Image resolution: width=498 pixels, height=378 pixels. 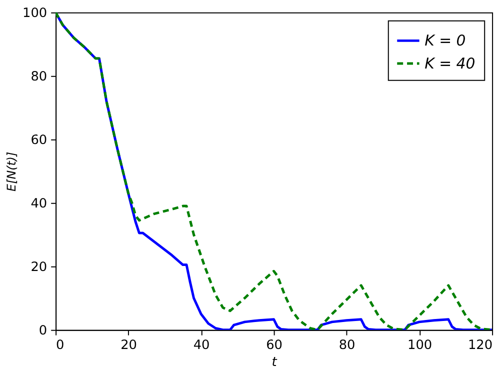 I want to click on x-axis-title: t, so click(x=275, y=362).